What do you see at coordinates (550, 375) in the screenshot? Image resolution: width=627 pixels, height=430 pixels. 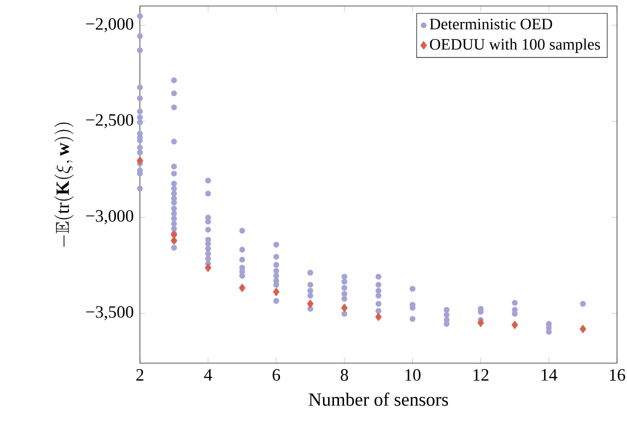 I see `x-tick-label: 14` at bounding box center [550, 375].